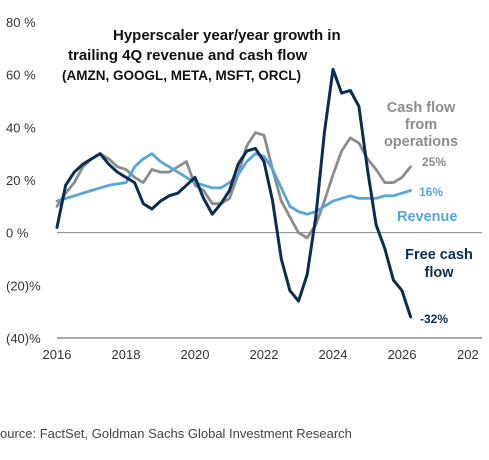 This screenshot has width=489, height=460. What do you see at coordinates (21, 127) in the screenshot?
I see `y-tick-label: 40 %` at bounding box center [21, 127].